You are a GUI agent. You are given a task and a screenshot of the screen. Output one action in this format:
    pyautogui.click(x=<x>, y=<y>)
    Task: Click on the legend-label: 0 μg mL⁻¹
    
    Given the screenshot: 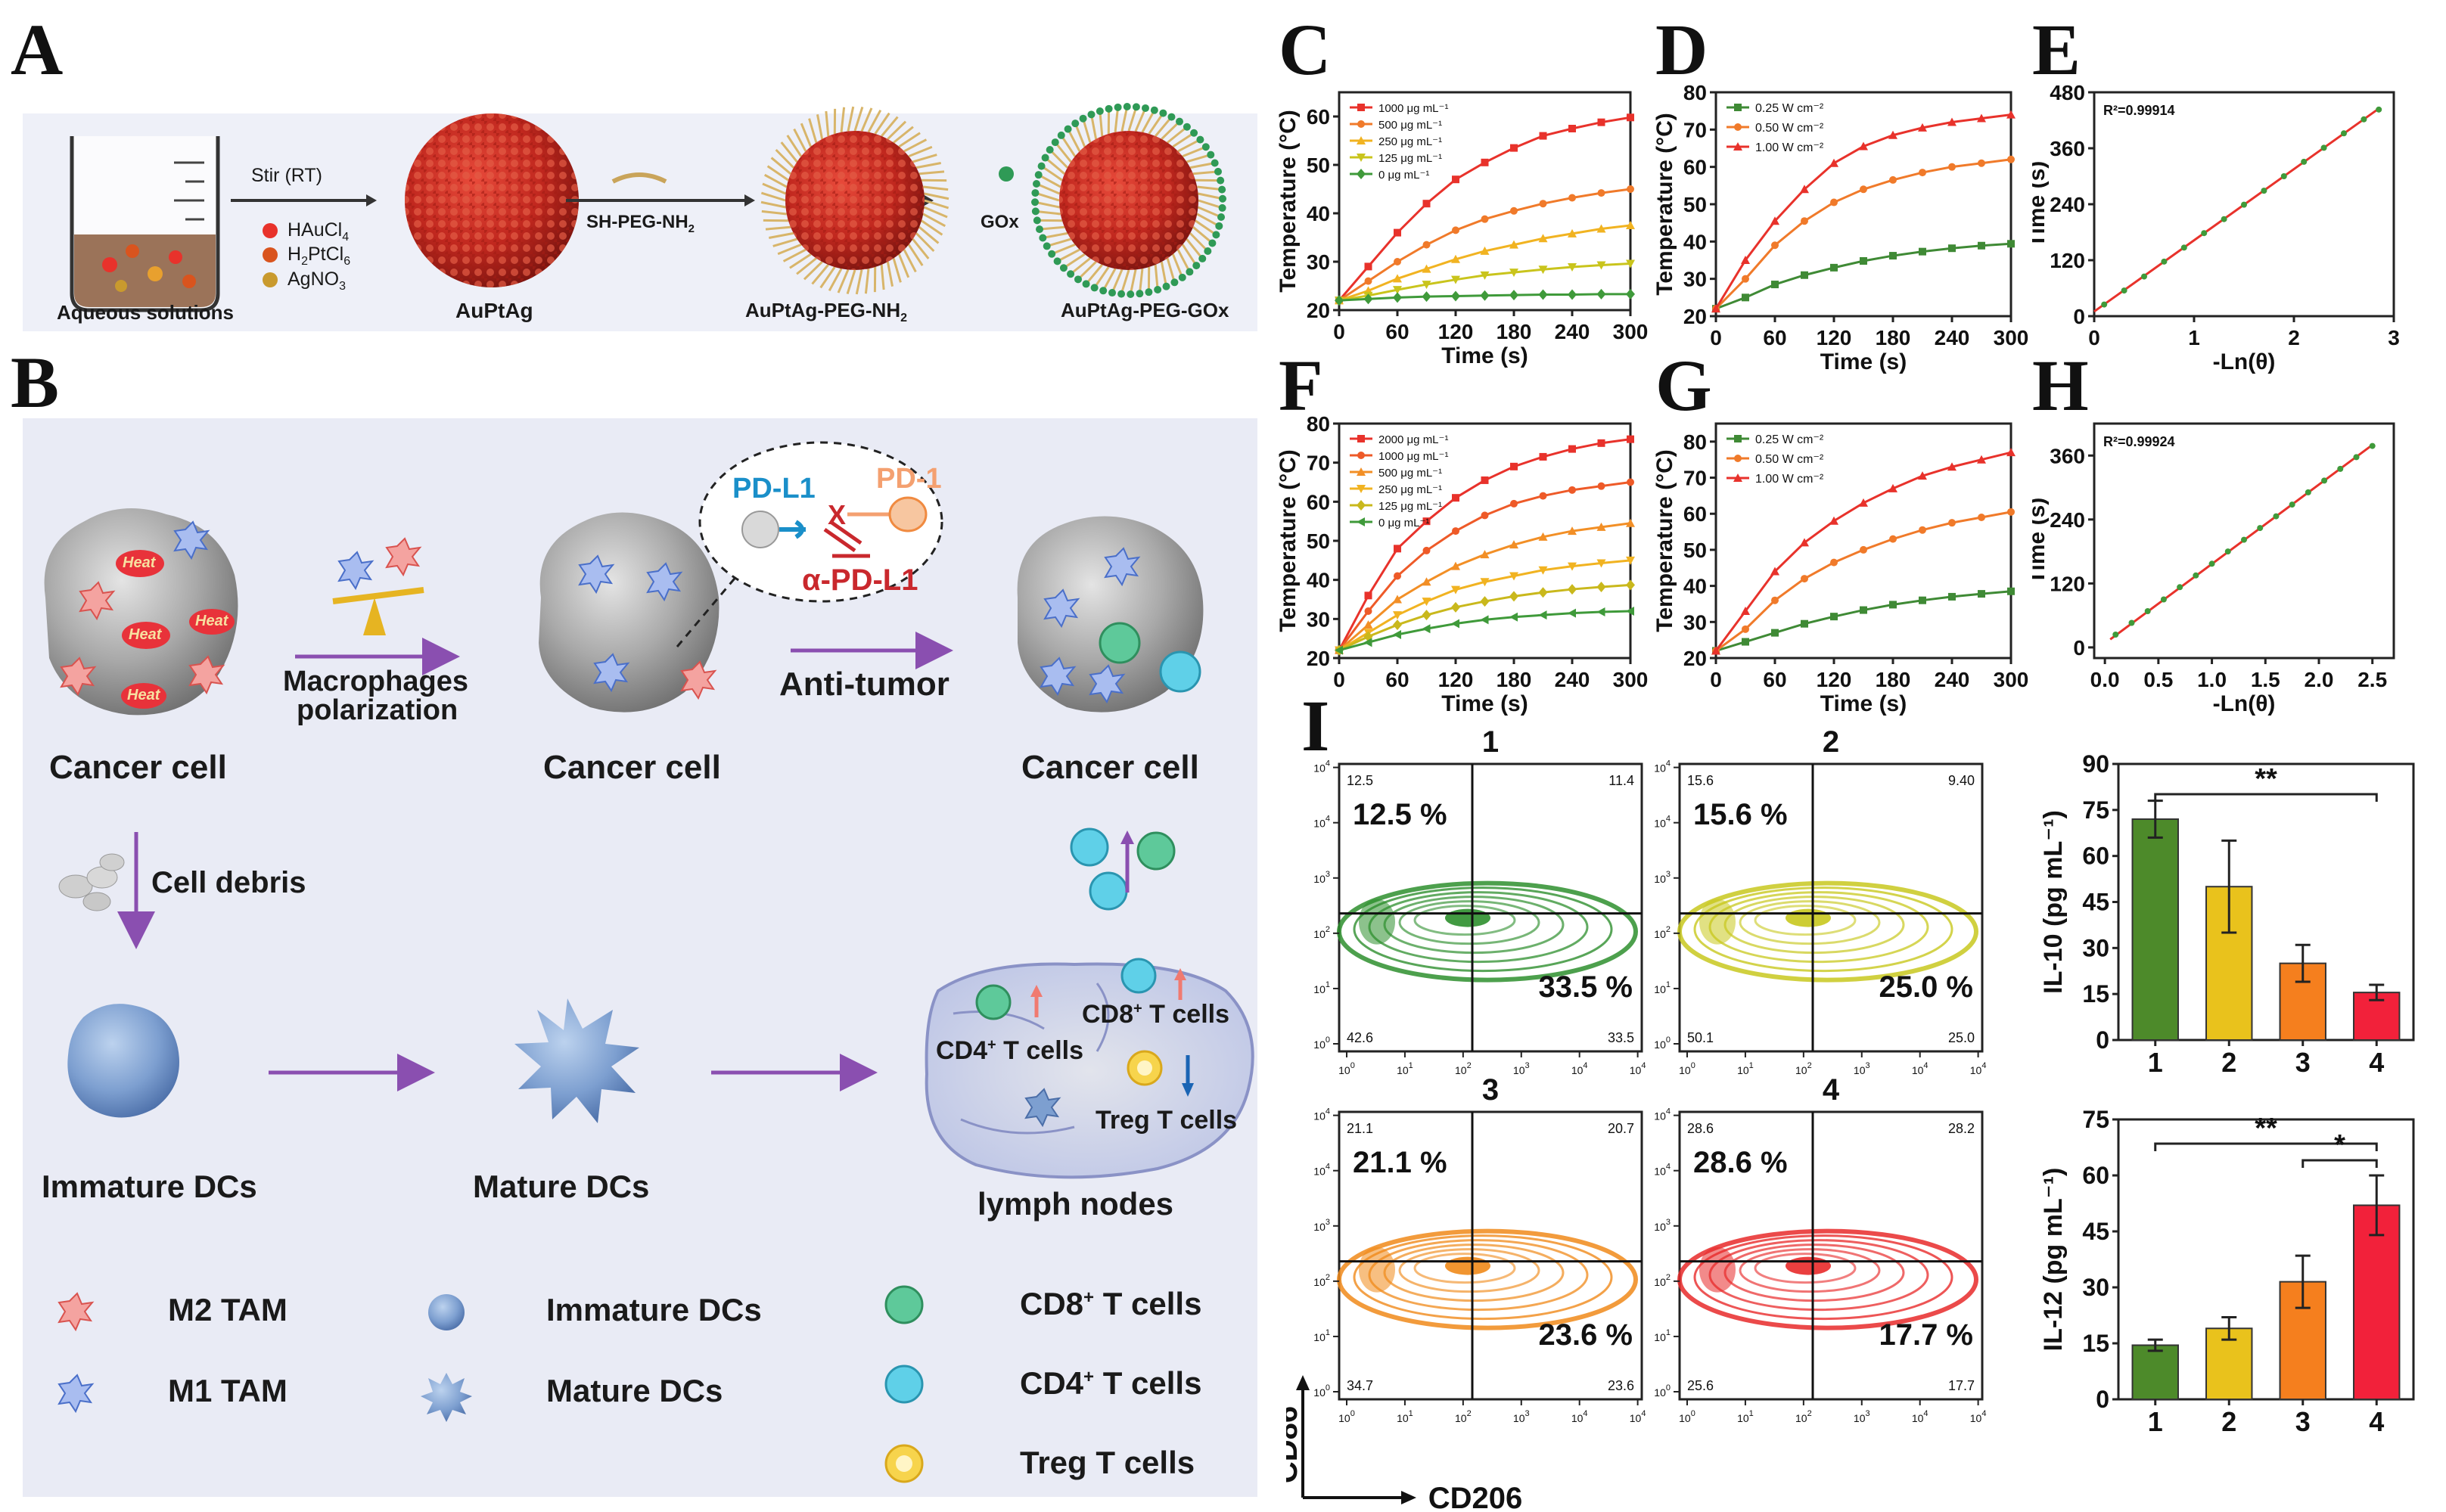 What is the action you would take?
    pyautogui.click(x=1404, y=175)
    